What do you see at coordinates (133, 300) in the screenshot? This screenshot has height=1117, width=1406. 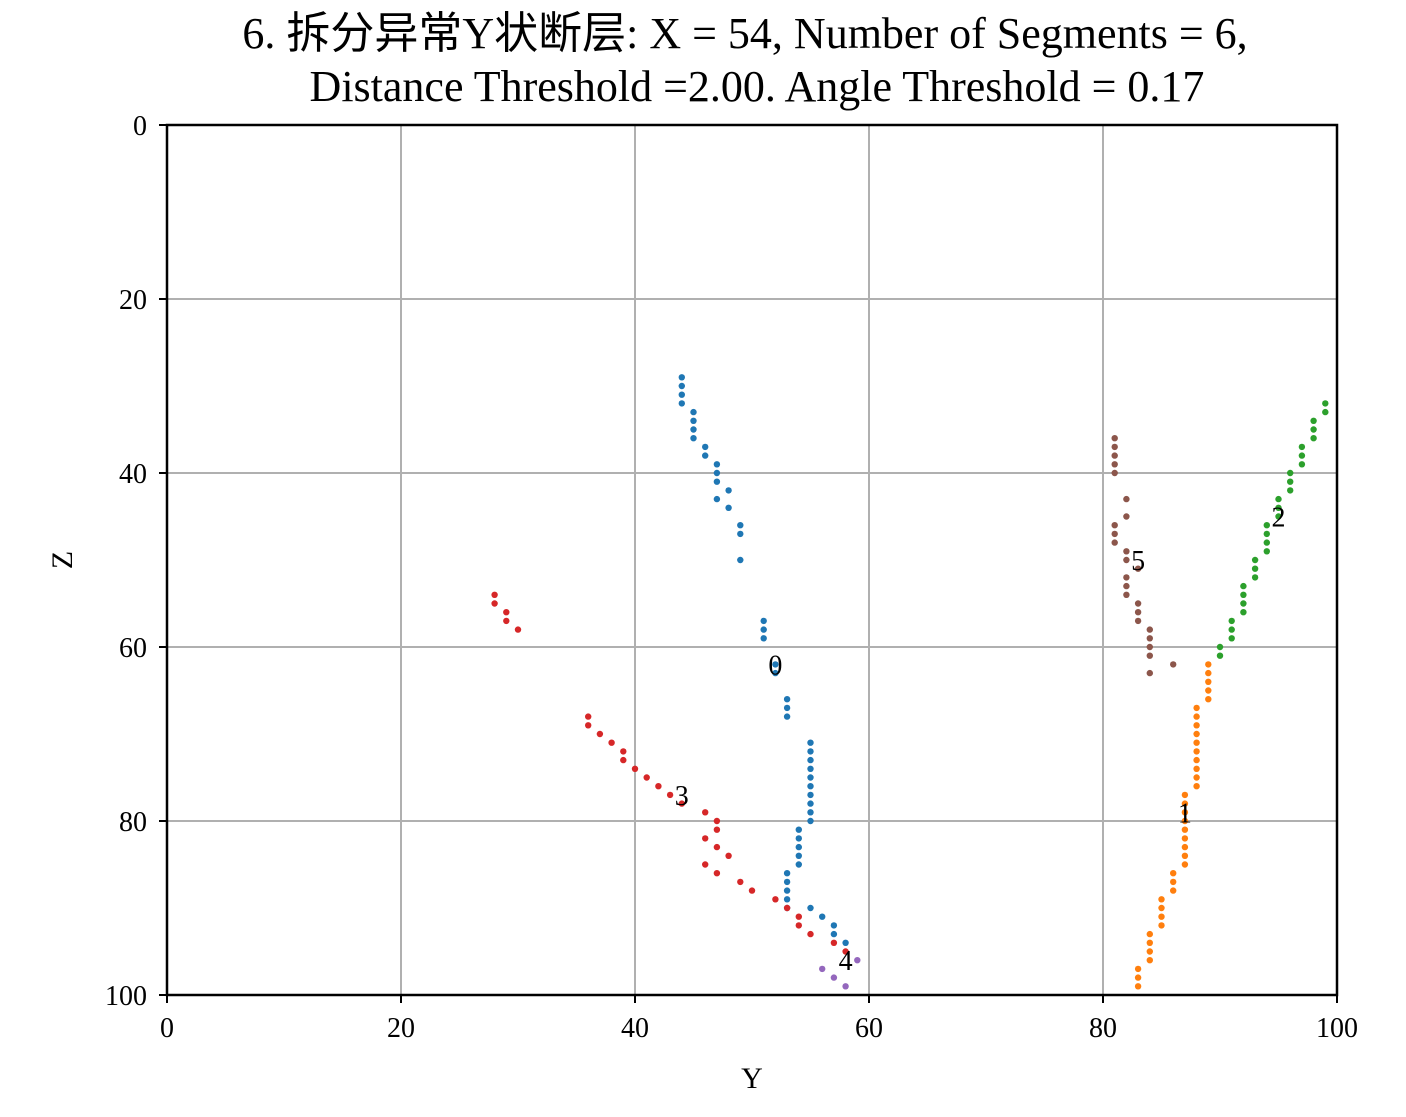 I see `y-tick-label: 20` at bounding box center [133, 300].